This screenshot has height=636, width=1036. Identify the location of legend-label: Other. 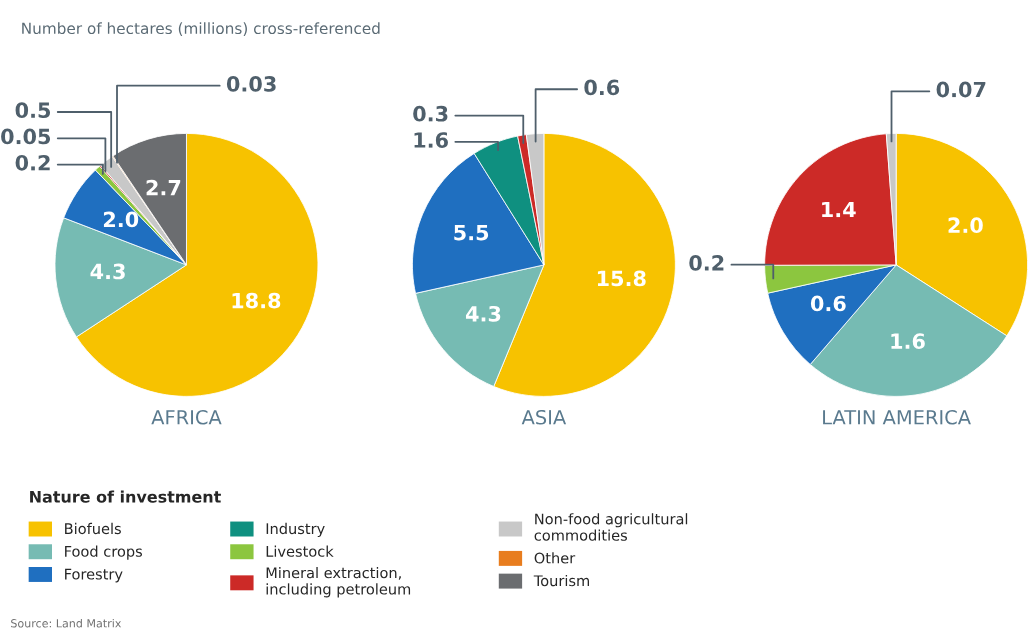
(555, 558).